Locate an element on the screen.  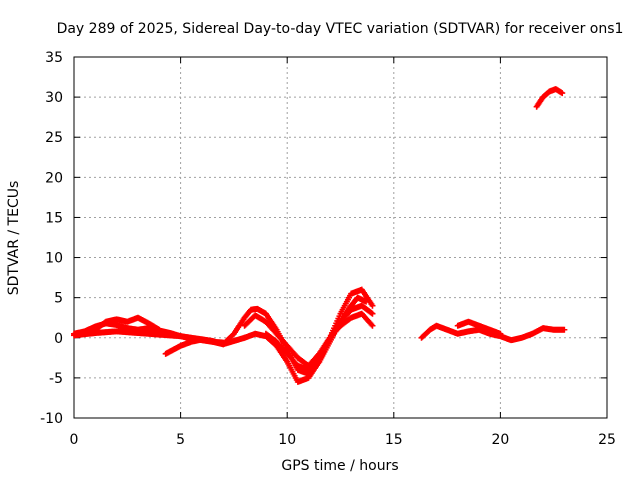
y-tick-label: 15 is located at coordinates (54, 218).